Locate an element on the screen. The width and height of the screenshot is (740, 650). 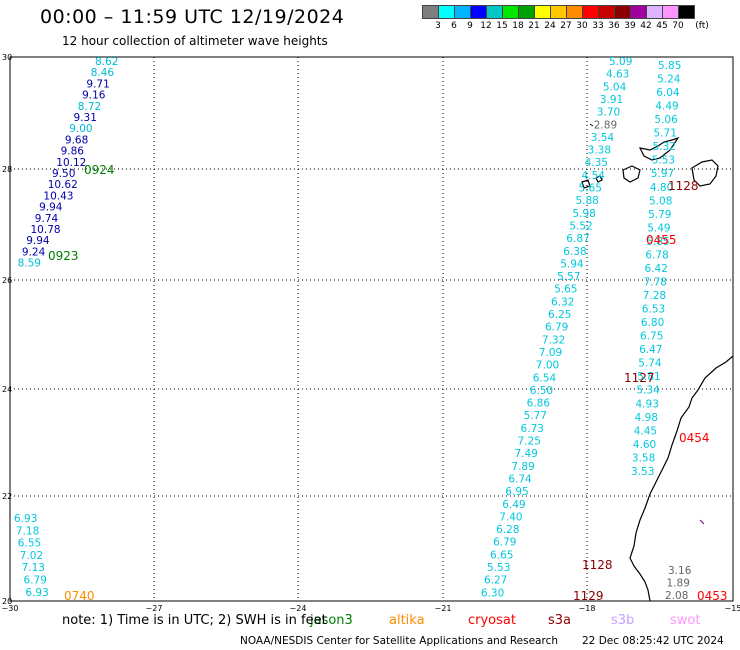
wave-height-label: 6.28 is located at coordinates (507, 530).